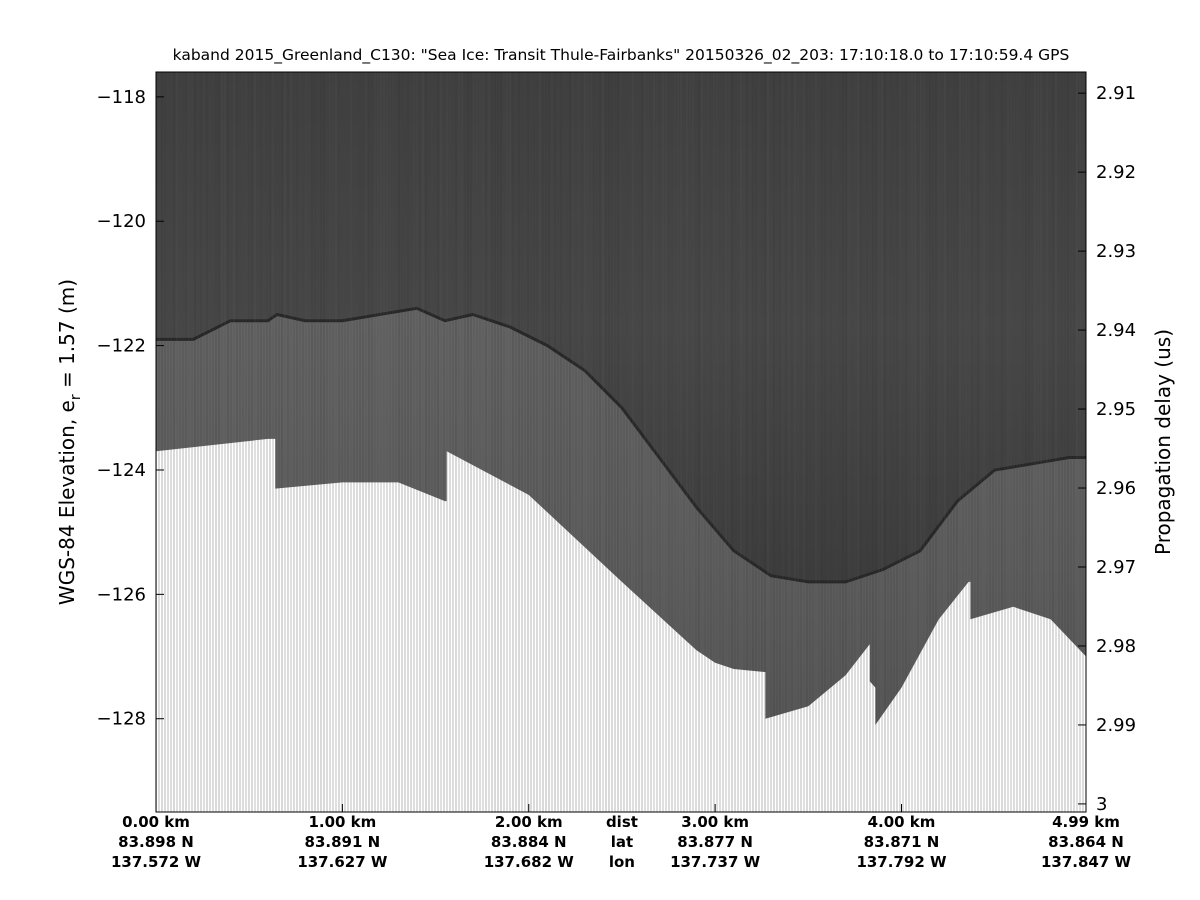 The image size is (1200, 900). I want to click on bottom-tick-dist: 2.00 km, so click(529, 822).